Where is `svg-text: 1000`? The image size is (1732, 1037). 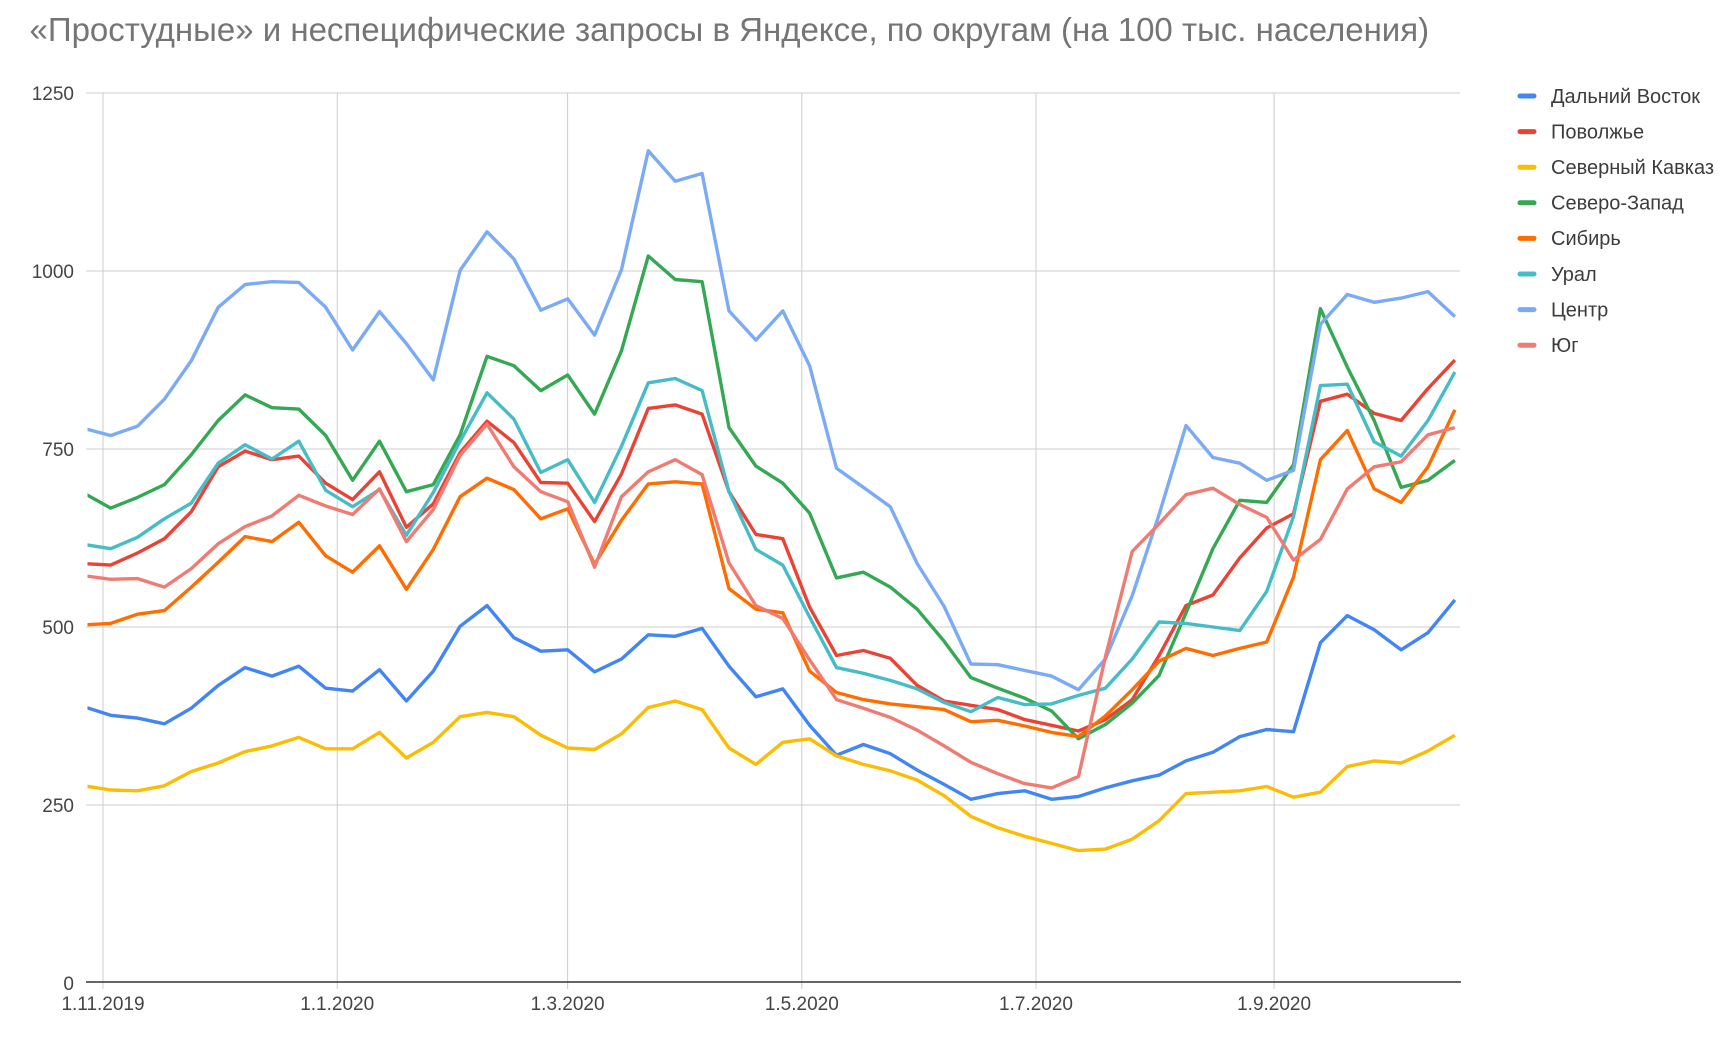
svg-text: 1000 is located at coordinates (53, 272).